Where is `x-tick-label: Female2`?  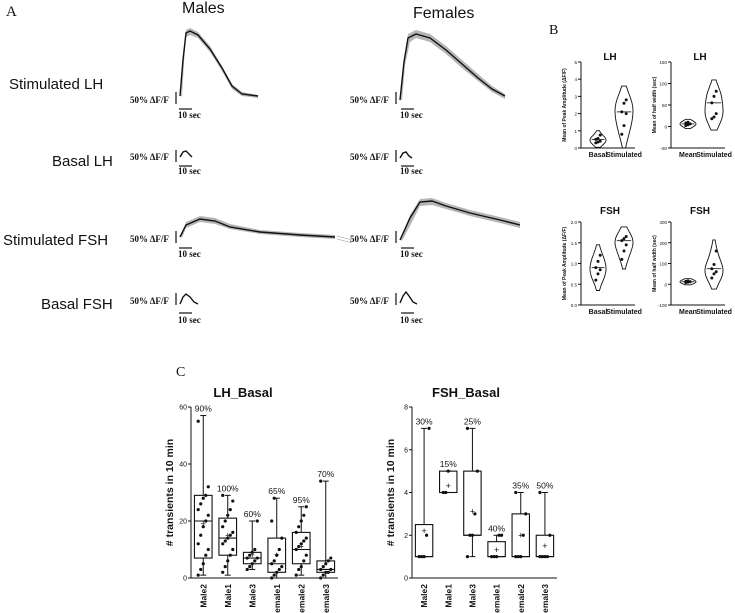 x-tick-label: Female2 is located at coordinates (301, 598).